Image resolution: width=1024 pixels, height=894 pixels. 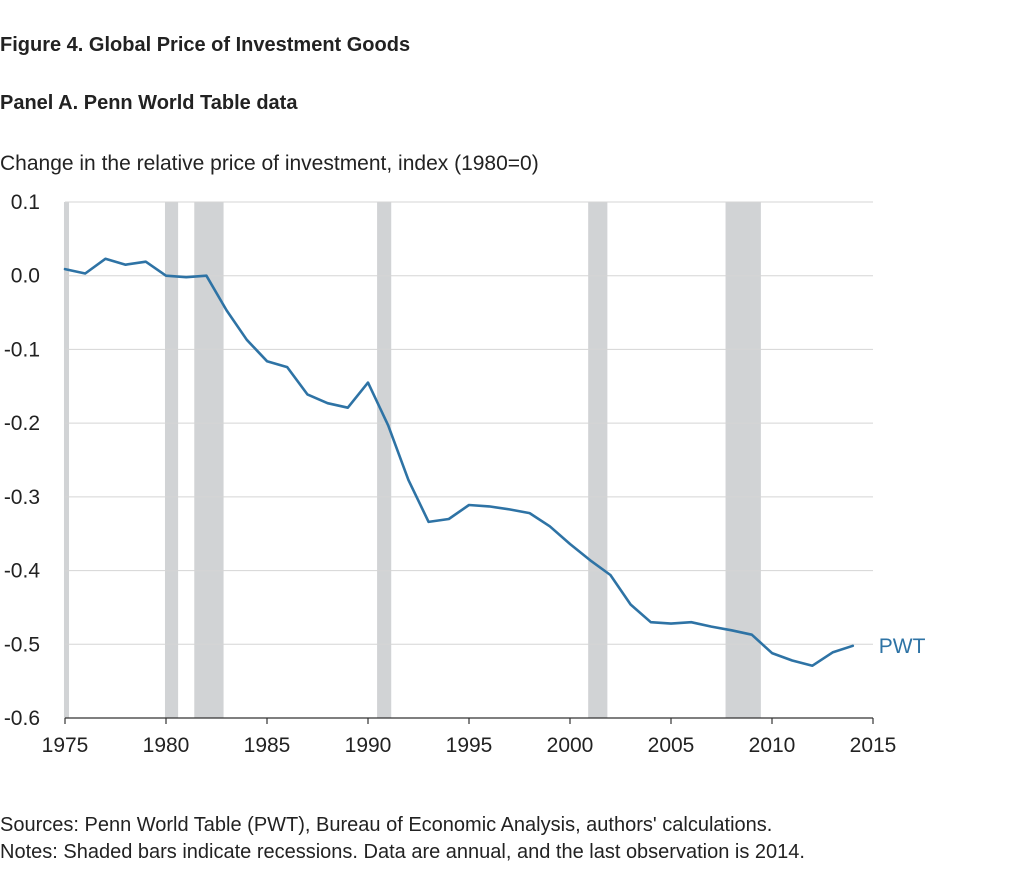 What do you see at coordinates (22, 718) in the screenshot?
I see `y-tick-label-7: -0.6` at bounding box center [22, 718].